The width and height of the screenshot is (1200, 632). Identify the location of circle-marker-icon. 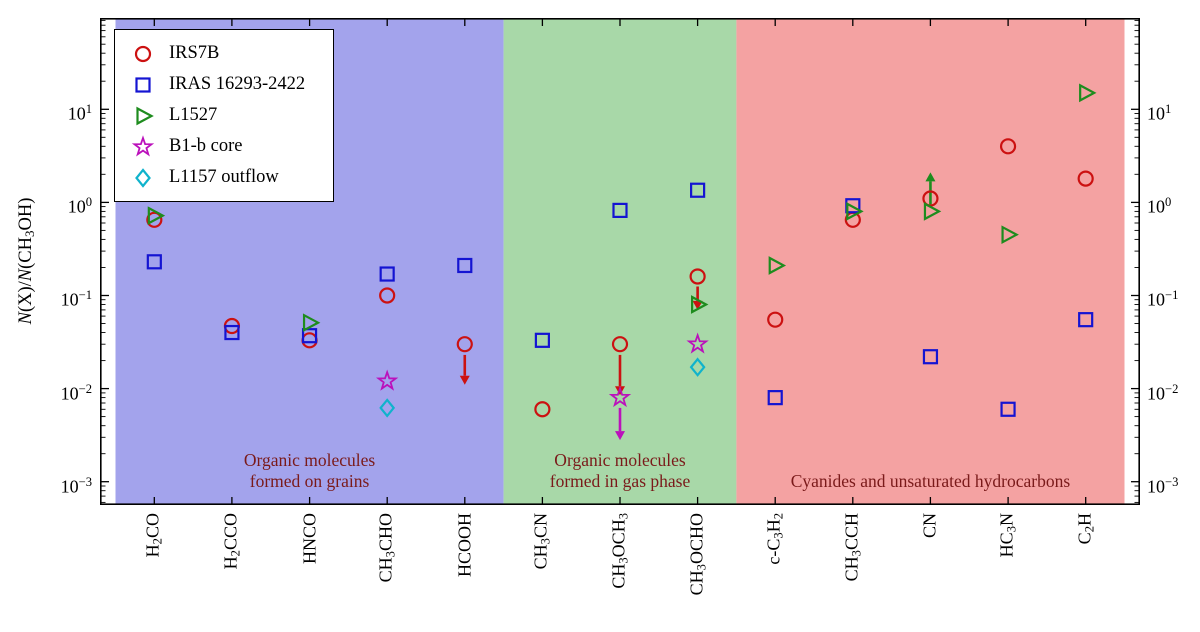
(143, 54).